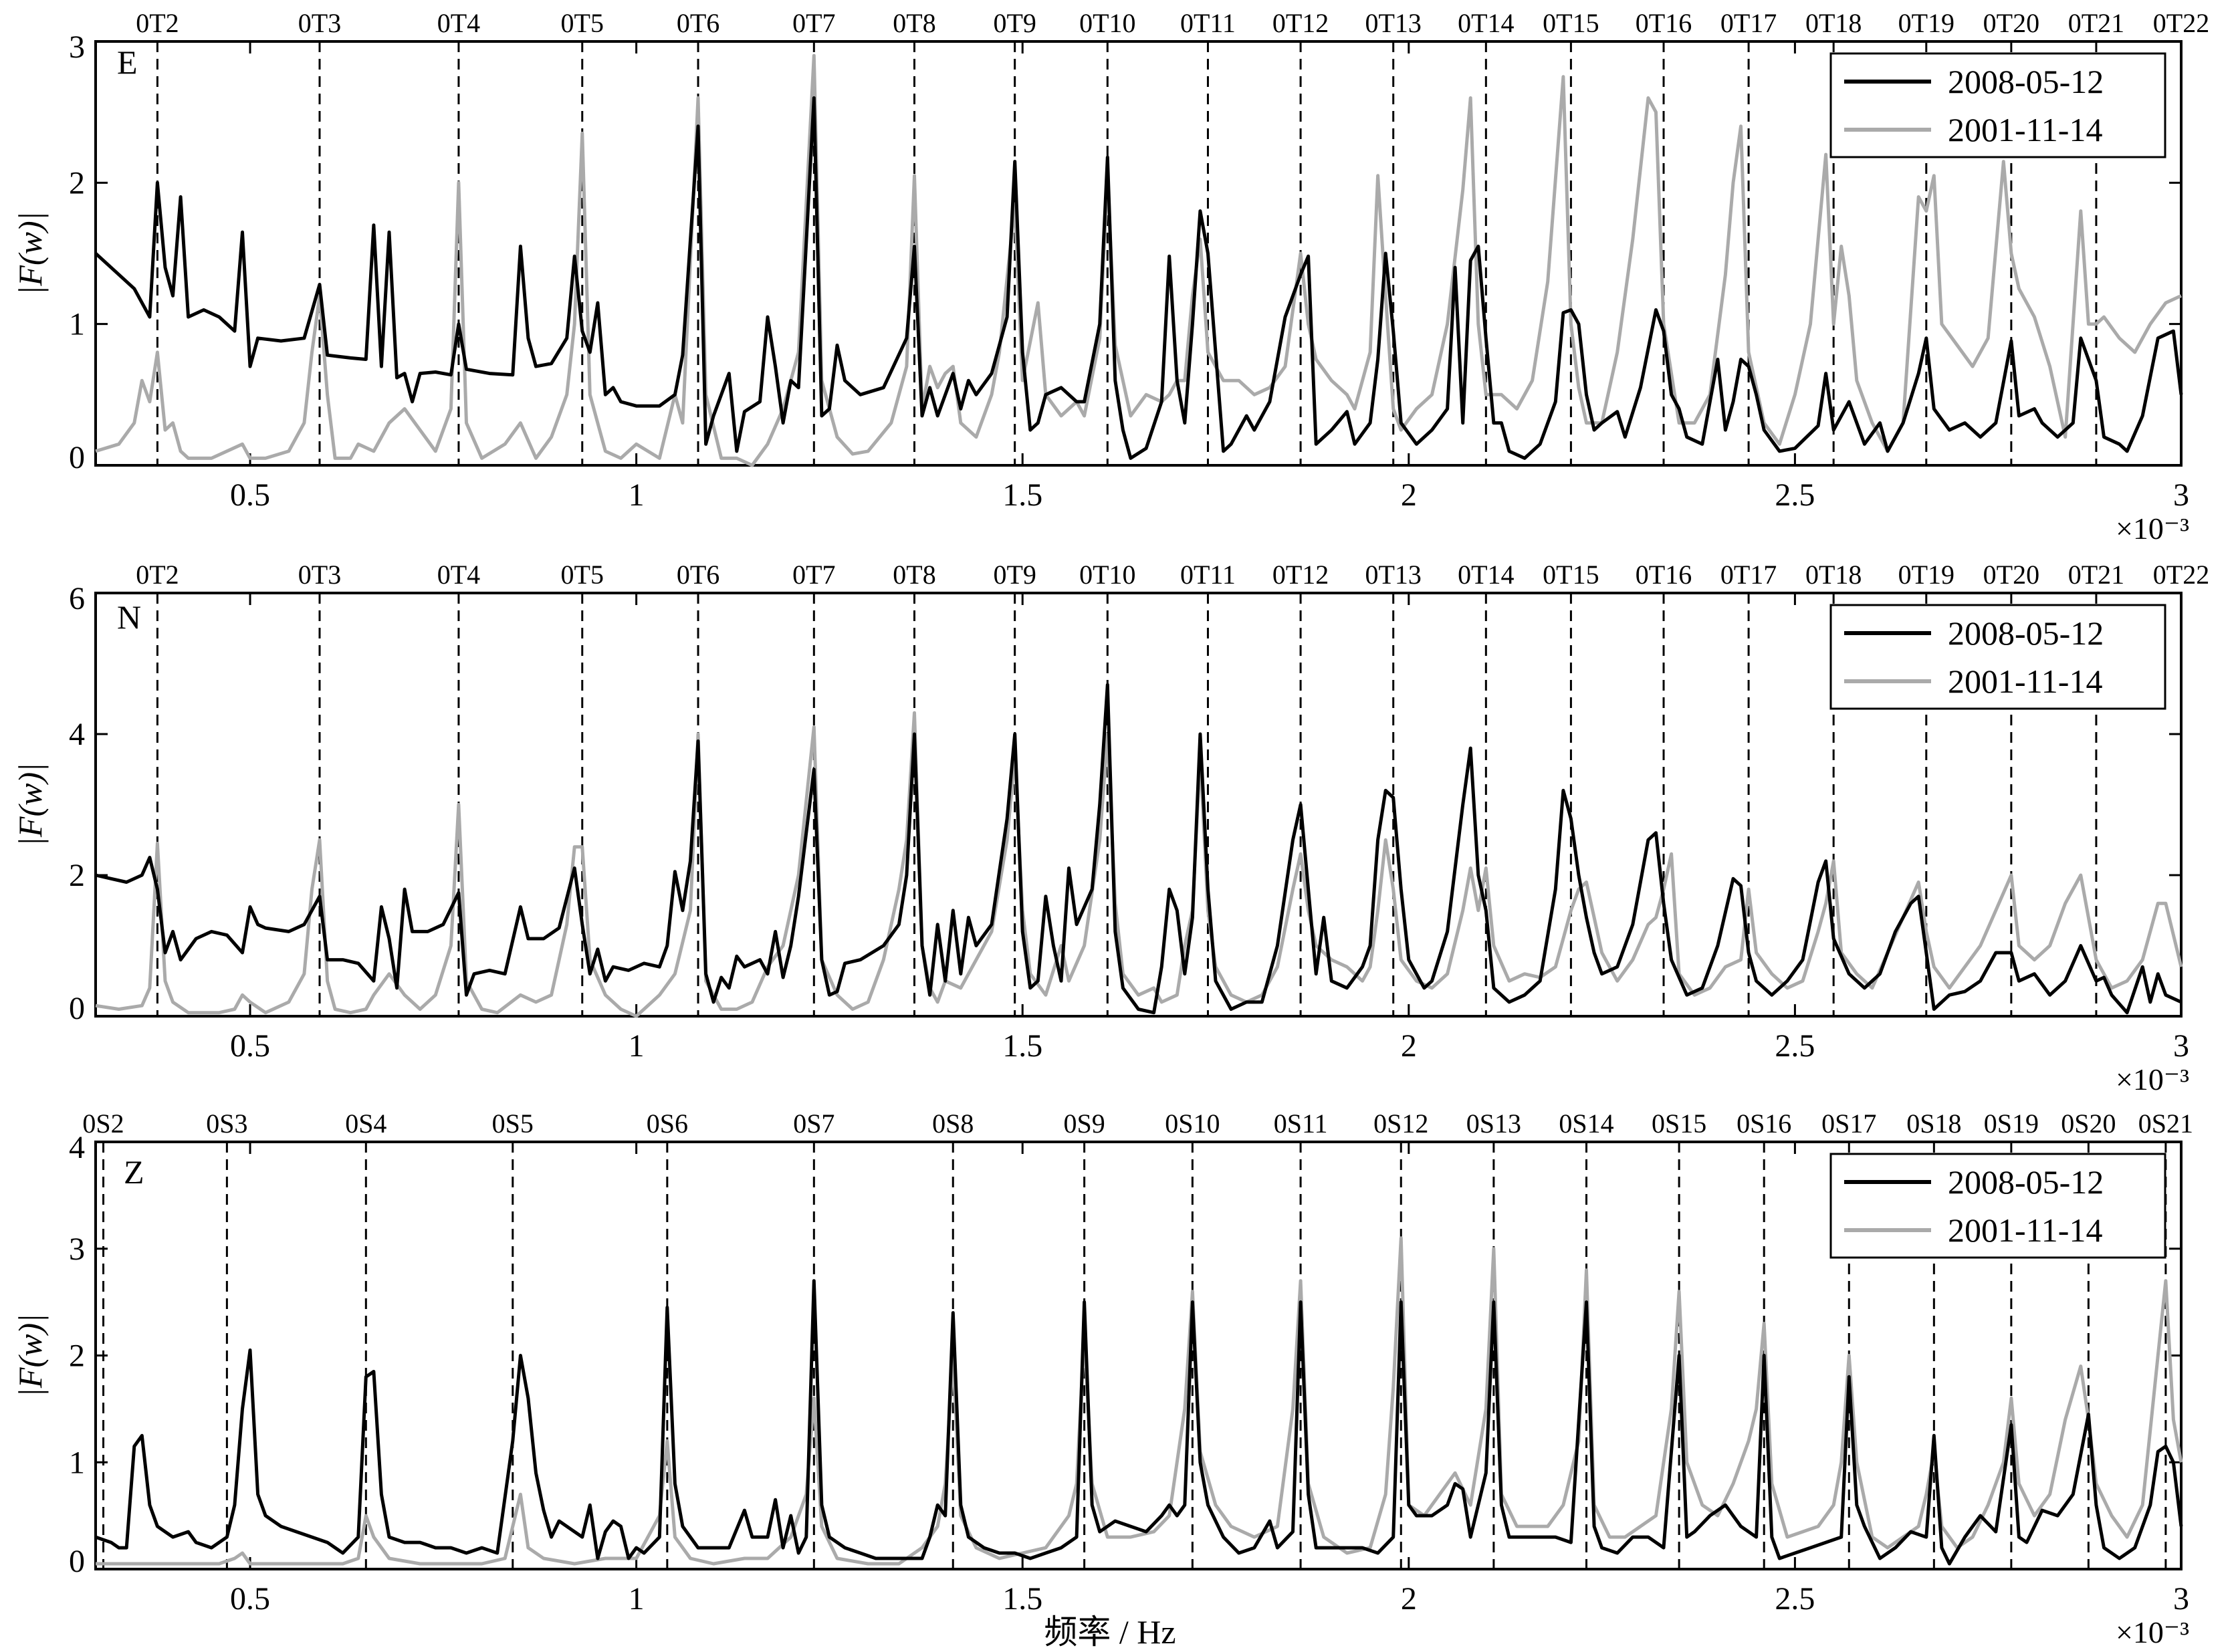  What do you see at coordinates (2088, 1123) in the screenshot?
I see `mode-label: 0S20` at bounding box center [2088, 1123].